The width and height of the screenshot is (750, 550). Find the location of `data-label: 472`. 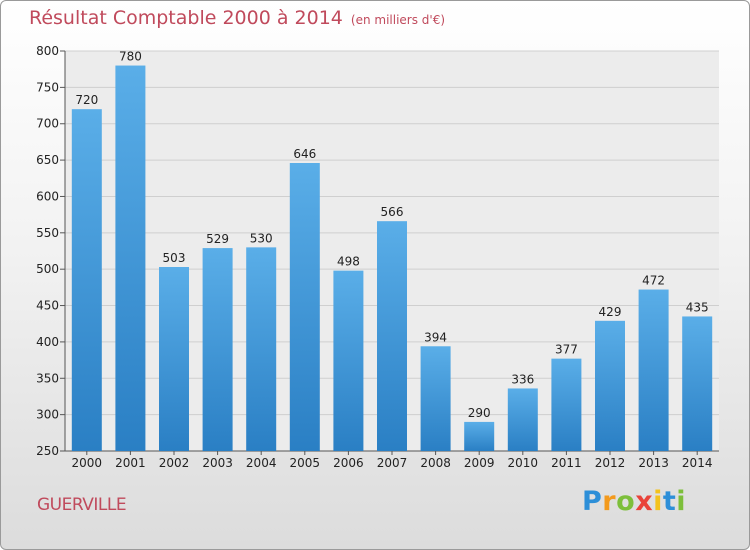

data-label: 472 is located at coordinates (653, 281).